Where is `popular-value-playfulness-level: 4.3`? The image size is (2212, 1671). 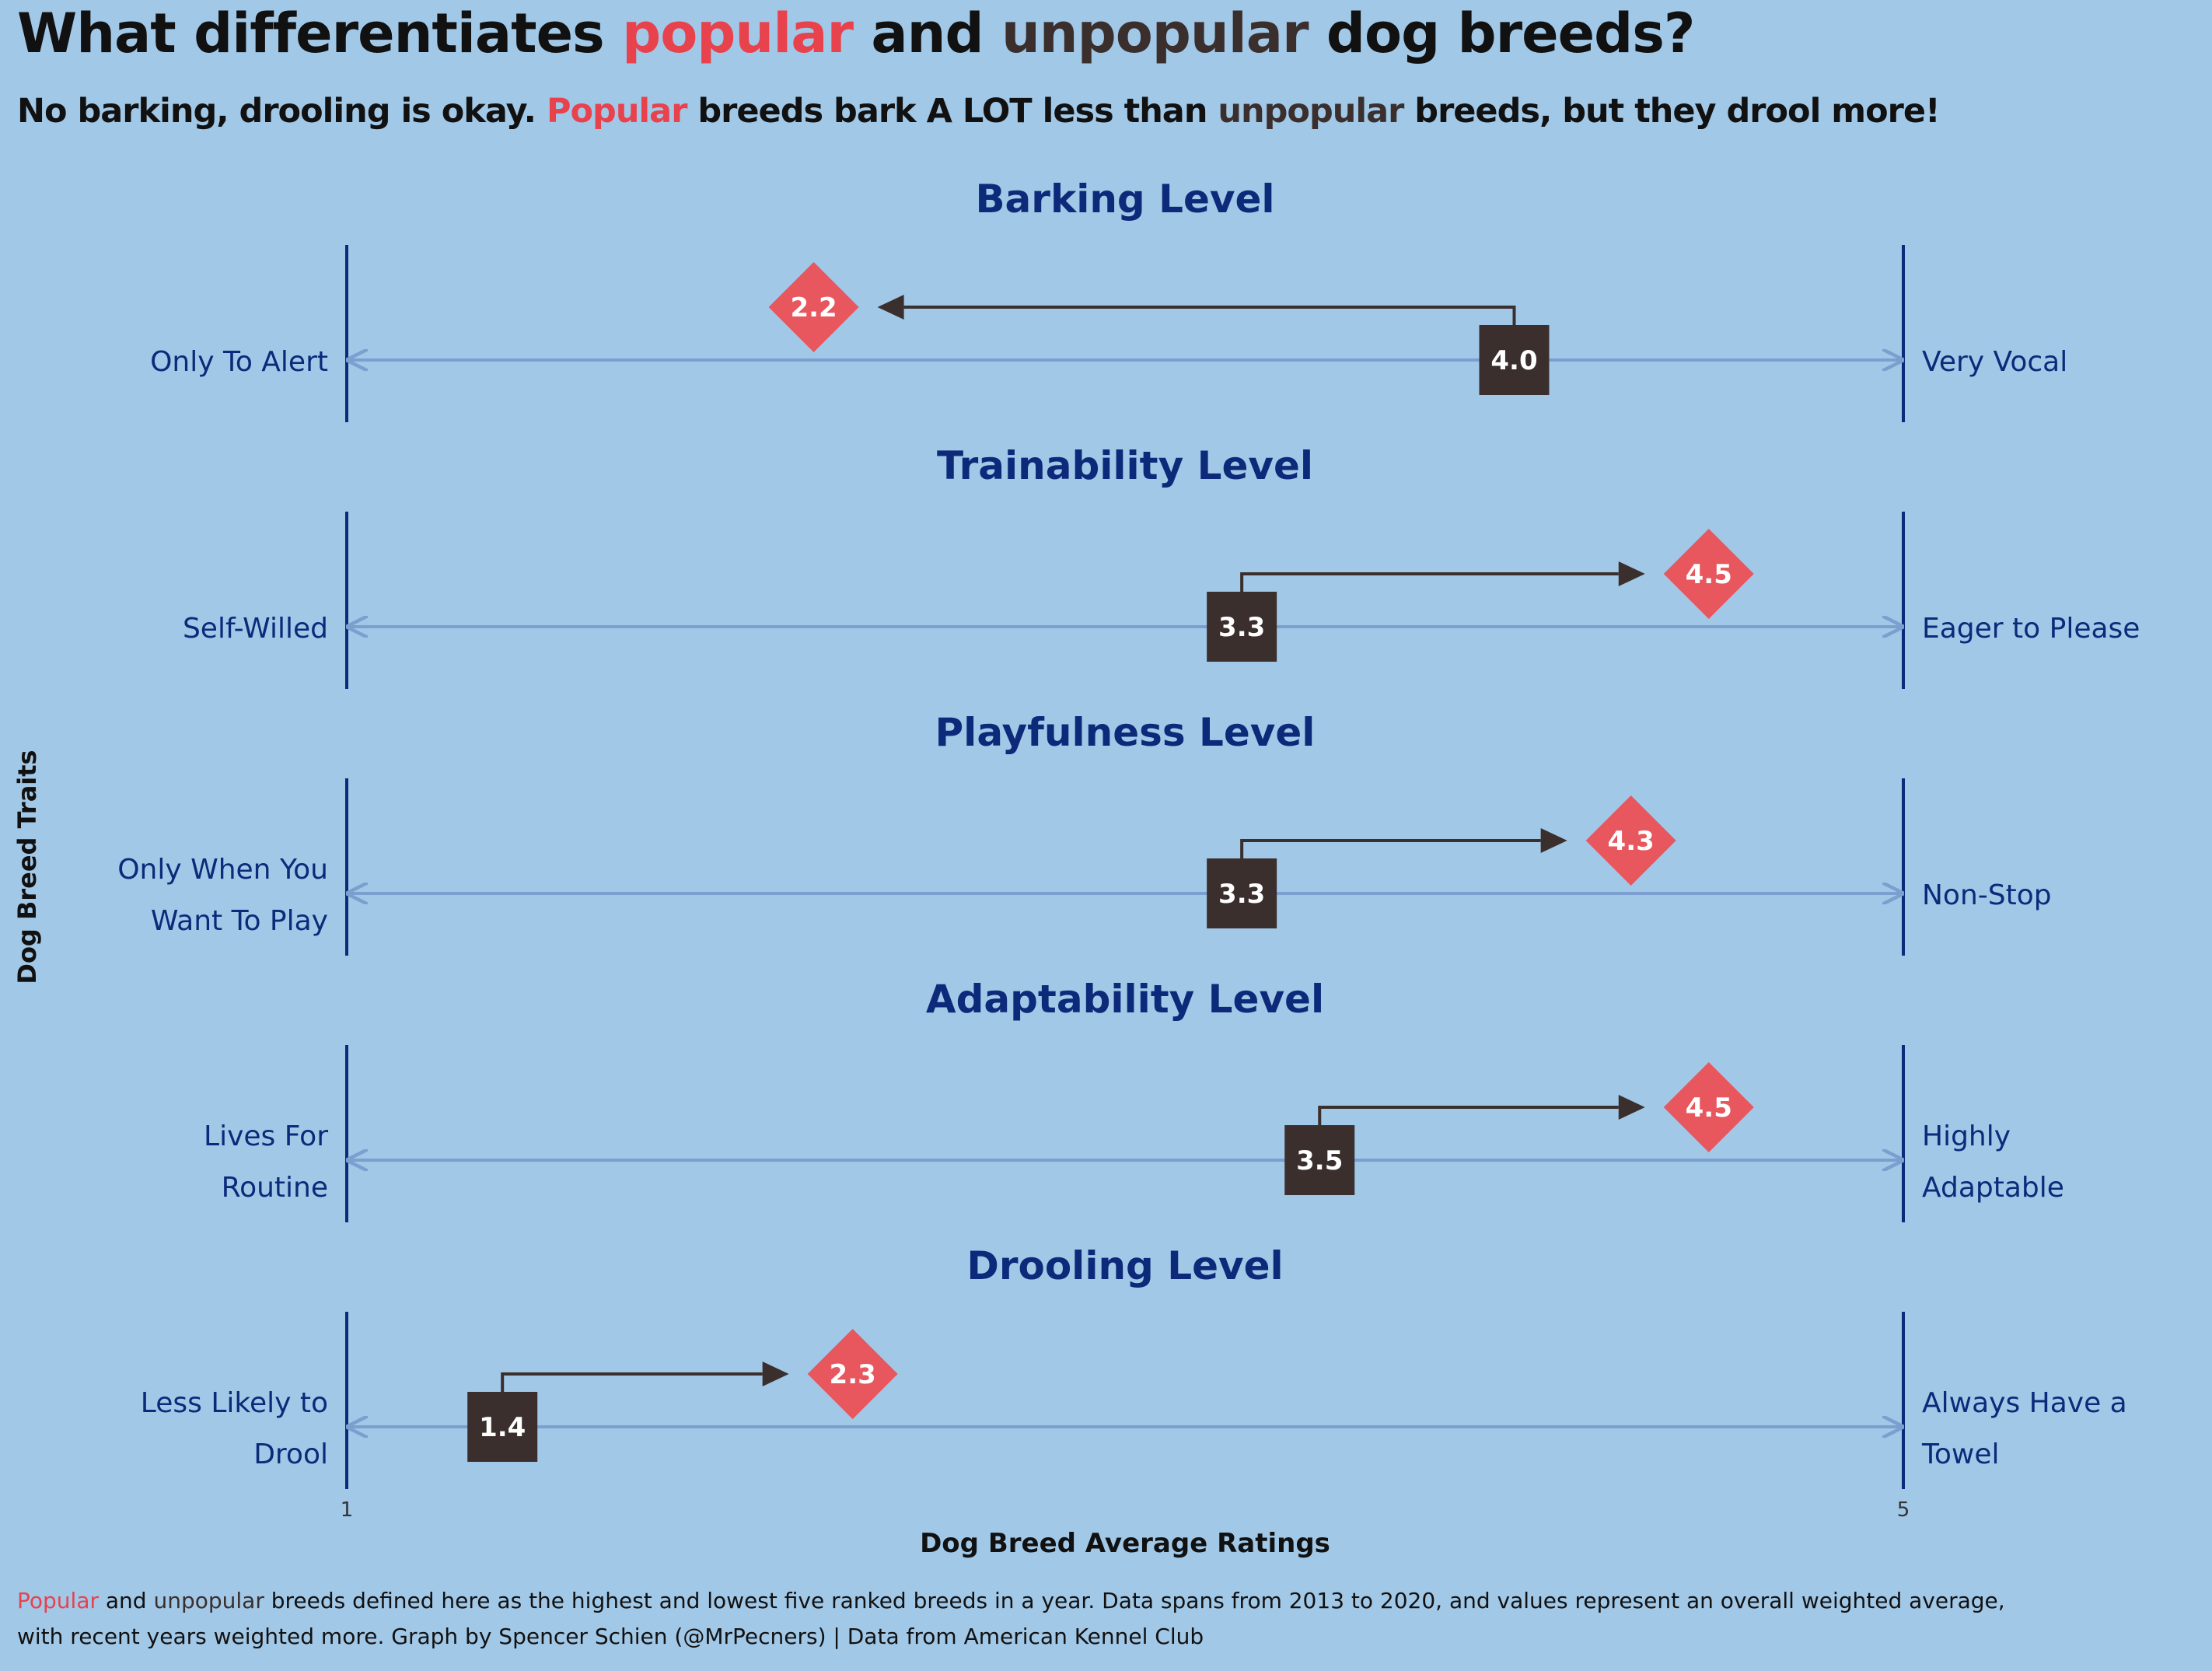
popular-value-playfulness-level: 4.3 is located at coordinates (1631, 842).